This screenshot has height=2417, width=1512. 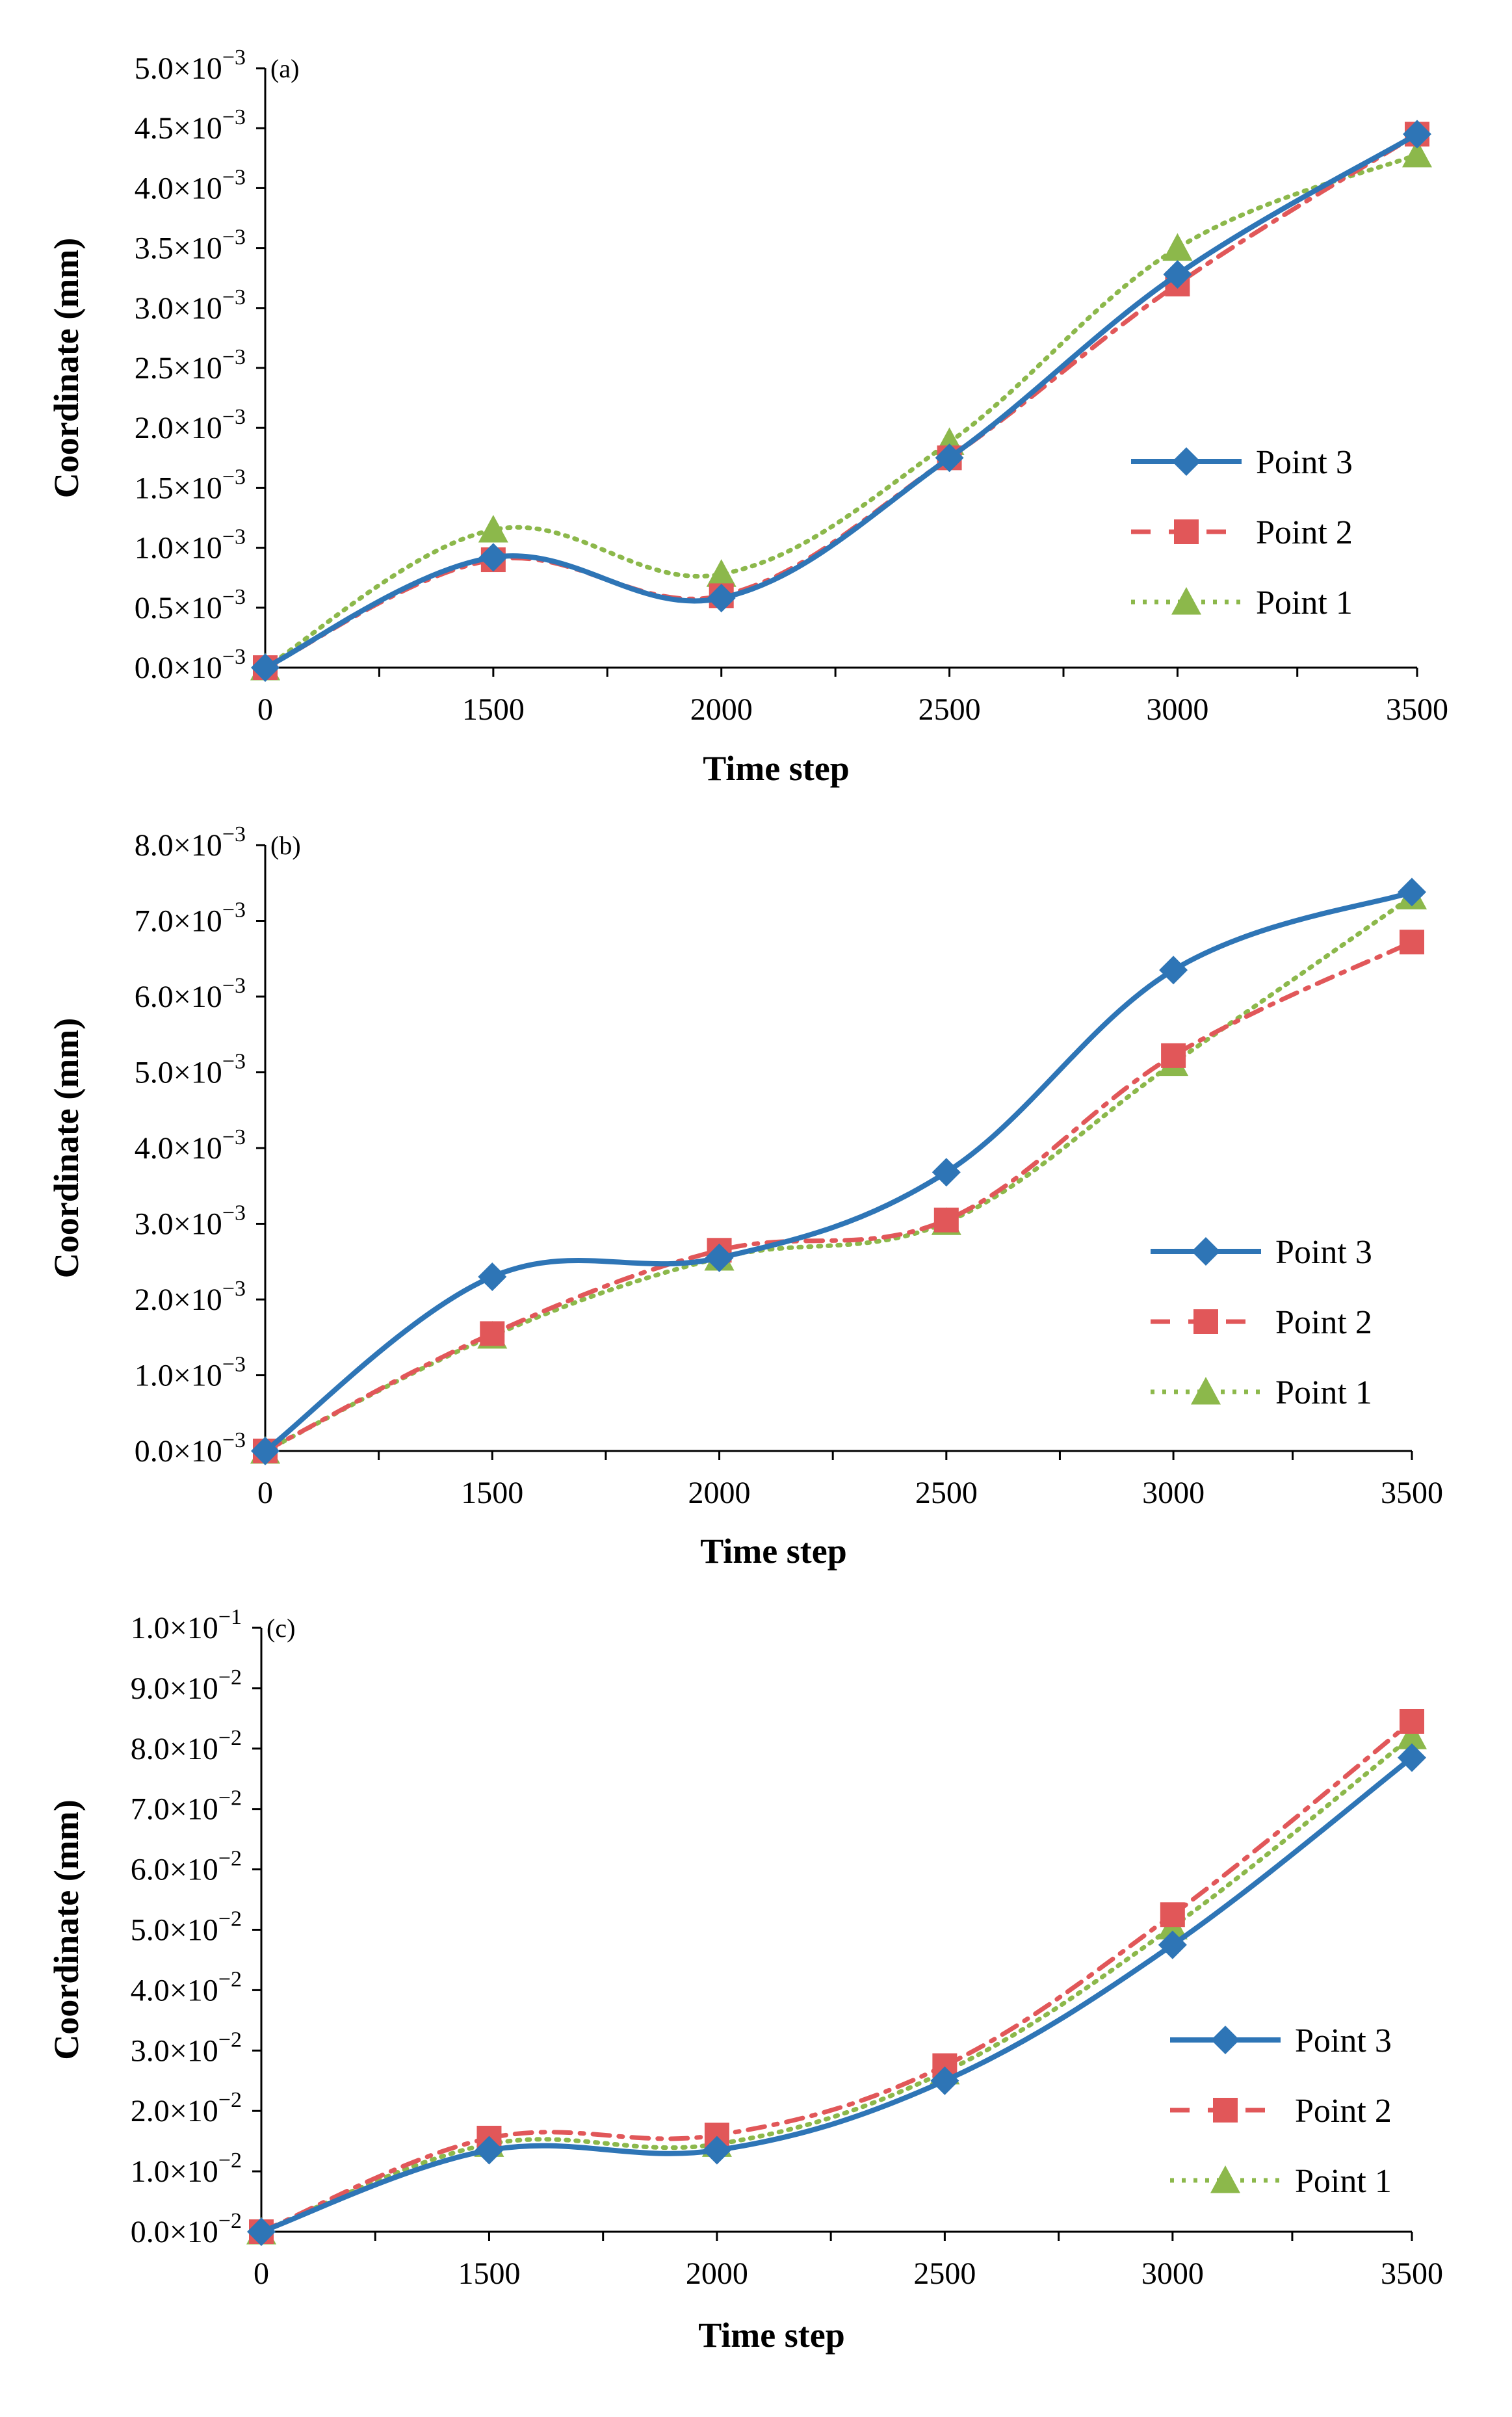 What do you see at coordinates (186, 2108) in the screenshot?
I see `y-tick-label: 2.0×10⁻²` at bounding box center [186, 2108].